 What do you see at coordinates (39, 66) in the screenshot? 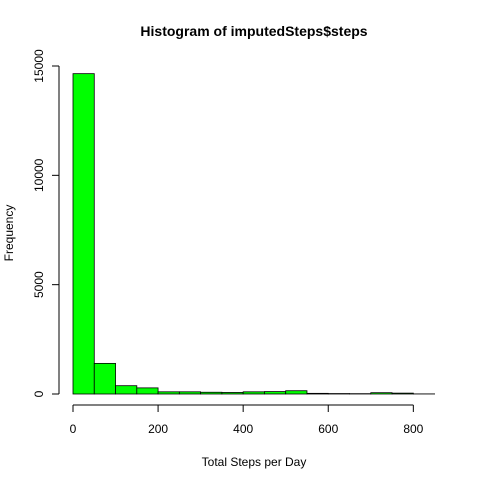
I see `y-tick-label-3: 15000` at bounding box center [39, 66].